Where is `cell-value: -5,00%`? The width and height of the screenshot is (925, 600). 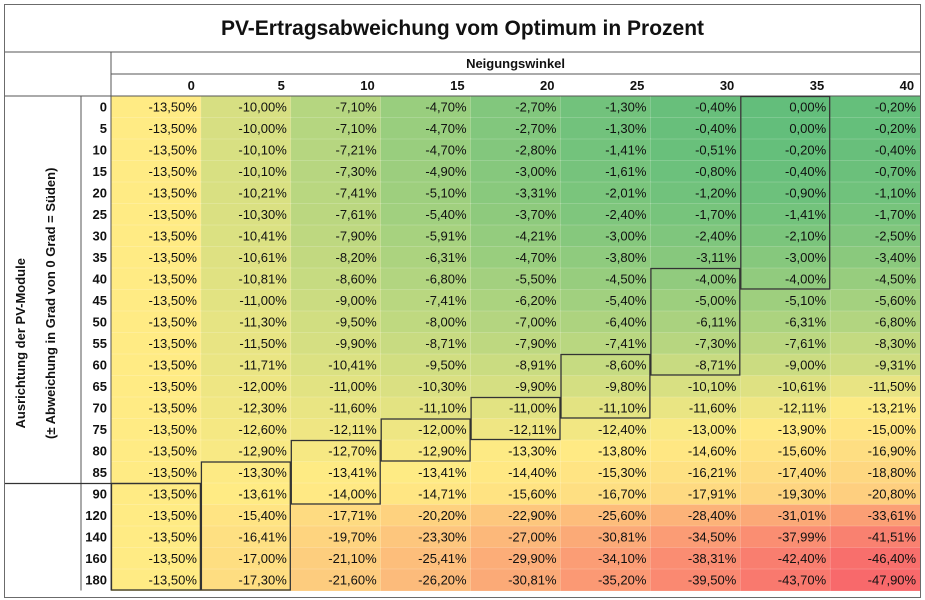 cell-value: -5,00% is located at coordinates (716, 300).